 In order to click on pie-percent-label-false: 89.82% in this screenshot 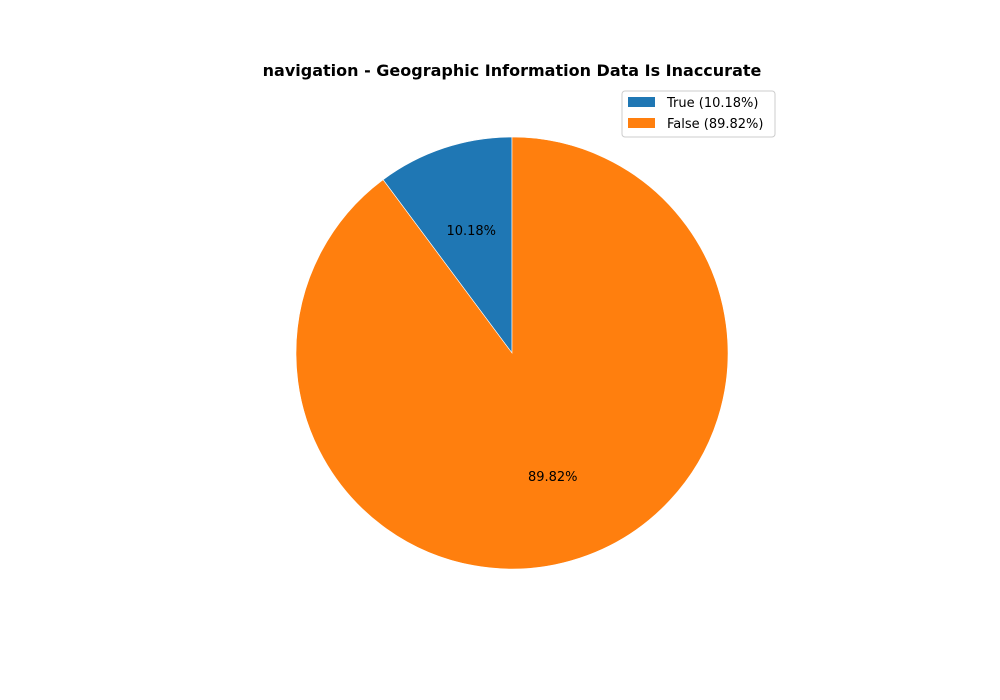, I will do `click(553, 477)`.